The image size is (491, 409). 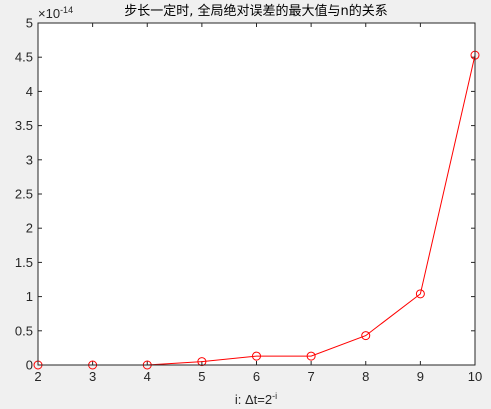 What do you see at coordinates (274, 396) in the screenshot?
I see `x-axis-label-sup: -i` at bounding box center [274, 396].